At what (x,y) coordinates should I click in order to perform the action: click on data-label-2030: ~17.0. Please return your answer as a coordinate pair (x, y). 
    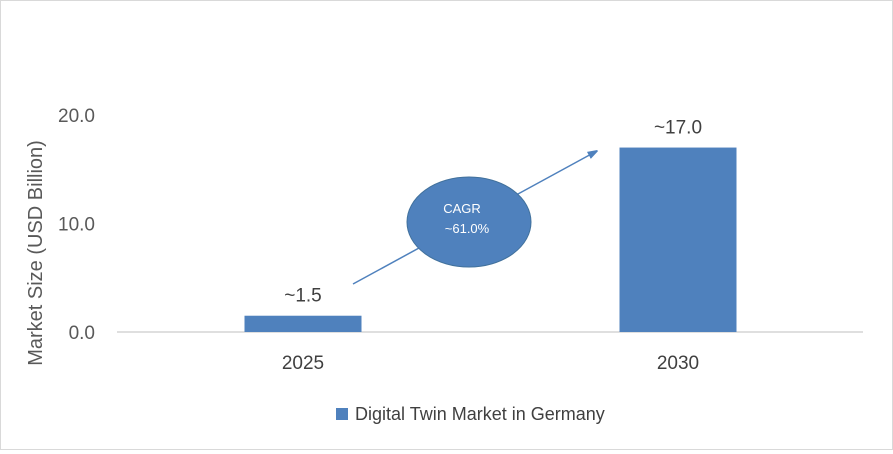
    Looking at the image, I should click on (678, 128).